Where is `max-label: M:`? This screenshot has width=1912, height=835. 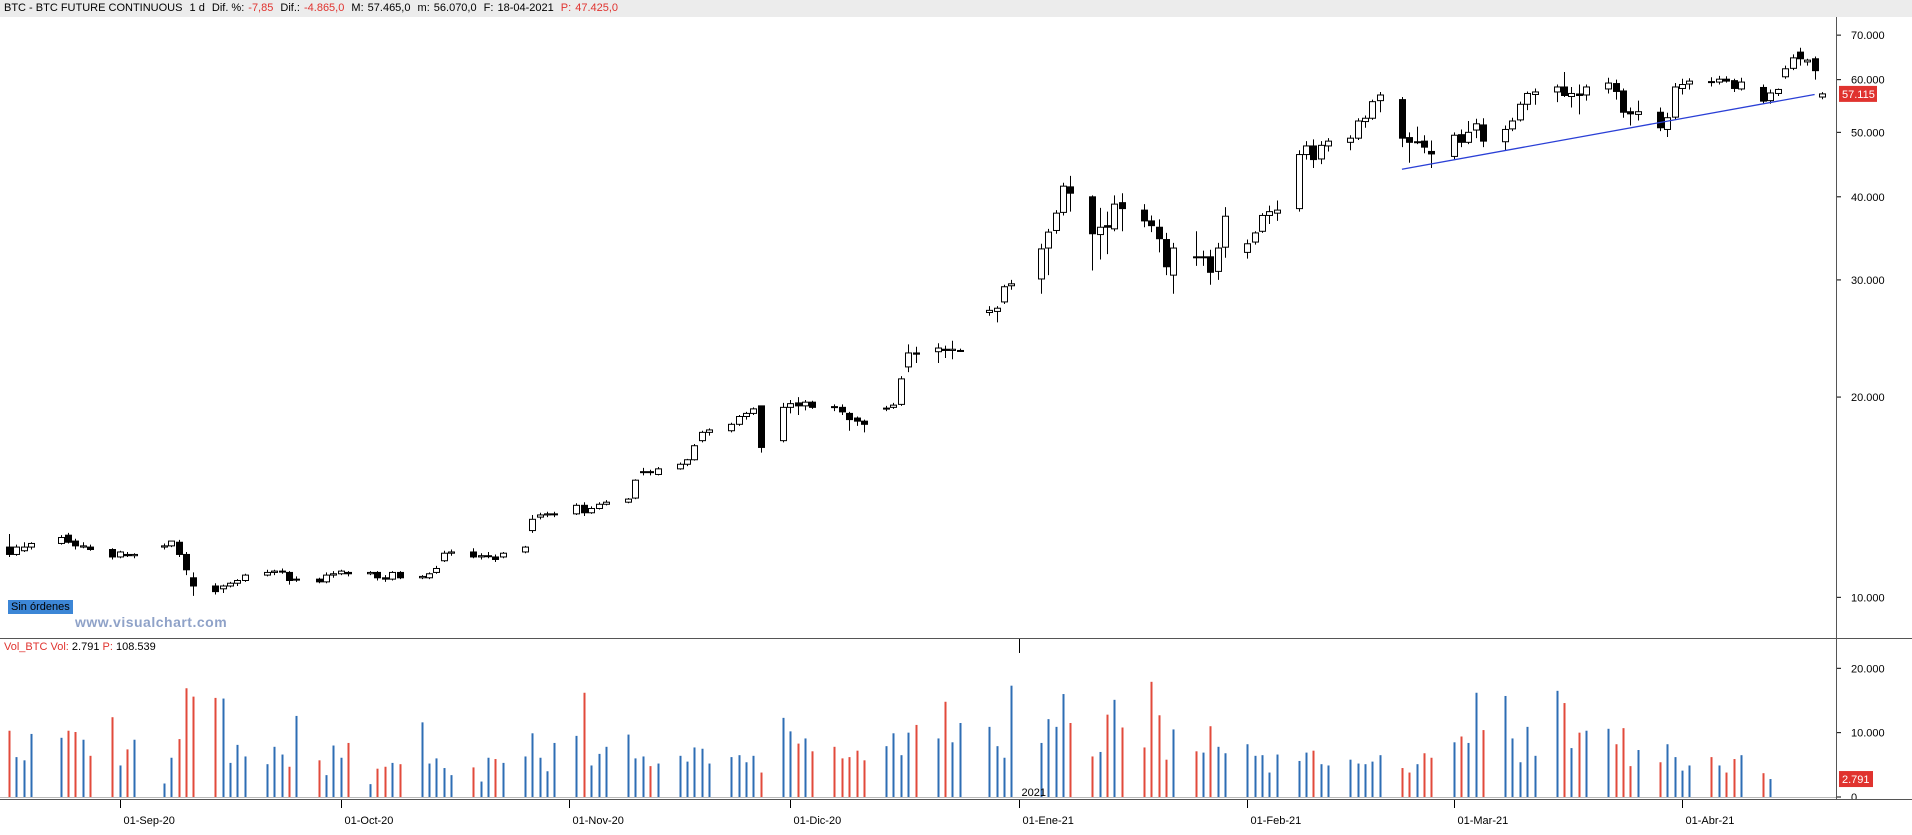 max-label: M: is located at coordinates (357, 8).